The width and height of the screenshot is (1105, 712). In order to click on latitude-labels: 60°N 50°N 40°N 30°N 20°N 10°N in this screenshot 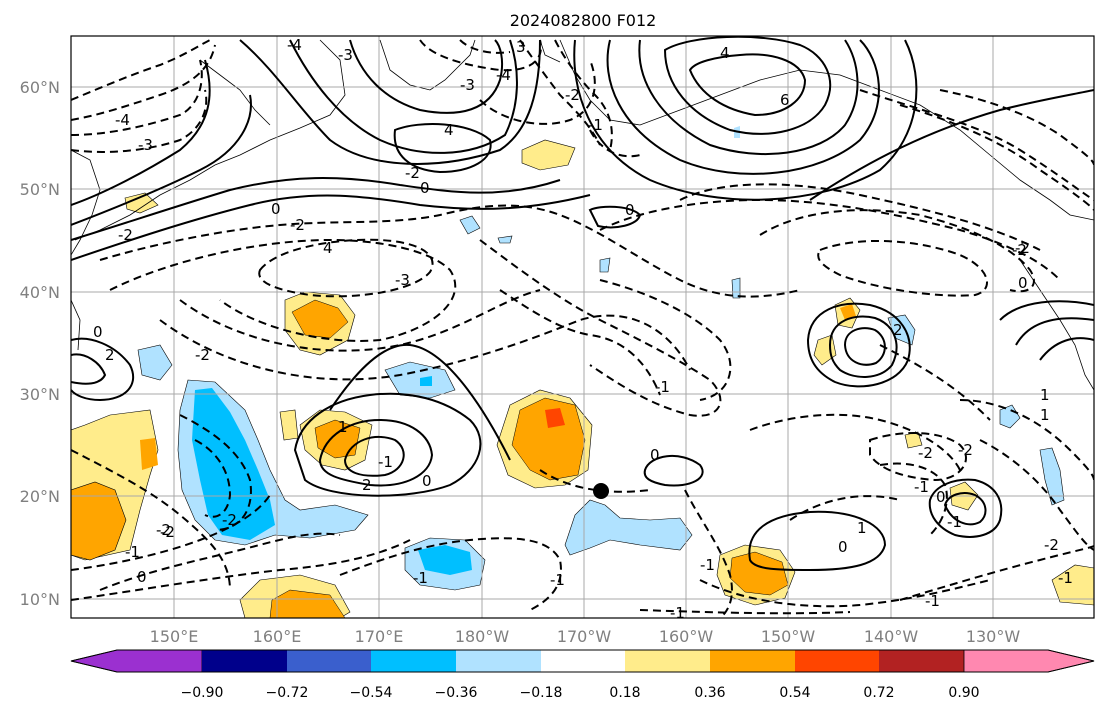, I will do `click(40, 343)`.